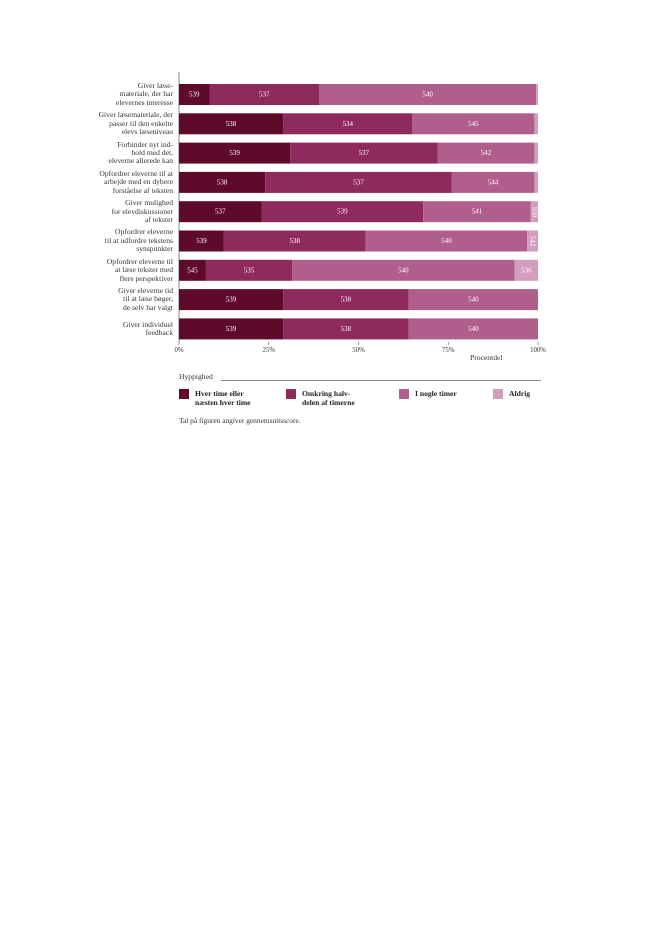 Image resolution: width=669 pixels, height=945 pixels. I want to click on x-tick-label: 0%, so click(178, 350).